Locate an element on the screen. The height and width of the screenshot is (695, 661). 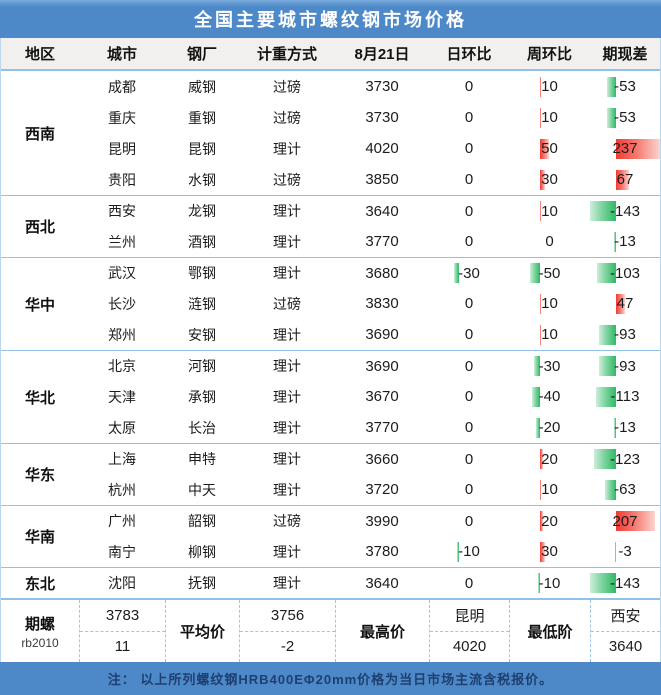
region-label: 华南 is located at coordinates (40, 536).